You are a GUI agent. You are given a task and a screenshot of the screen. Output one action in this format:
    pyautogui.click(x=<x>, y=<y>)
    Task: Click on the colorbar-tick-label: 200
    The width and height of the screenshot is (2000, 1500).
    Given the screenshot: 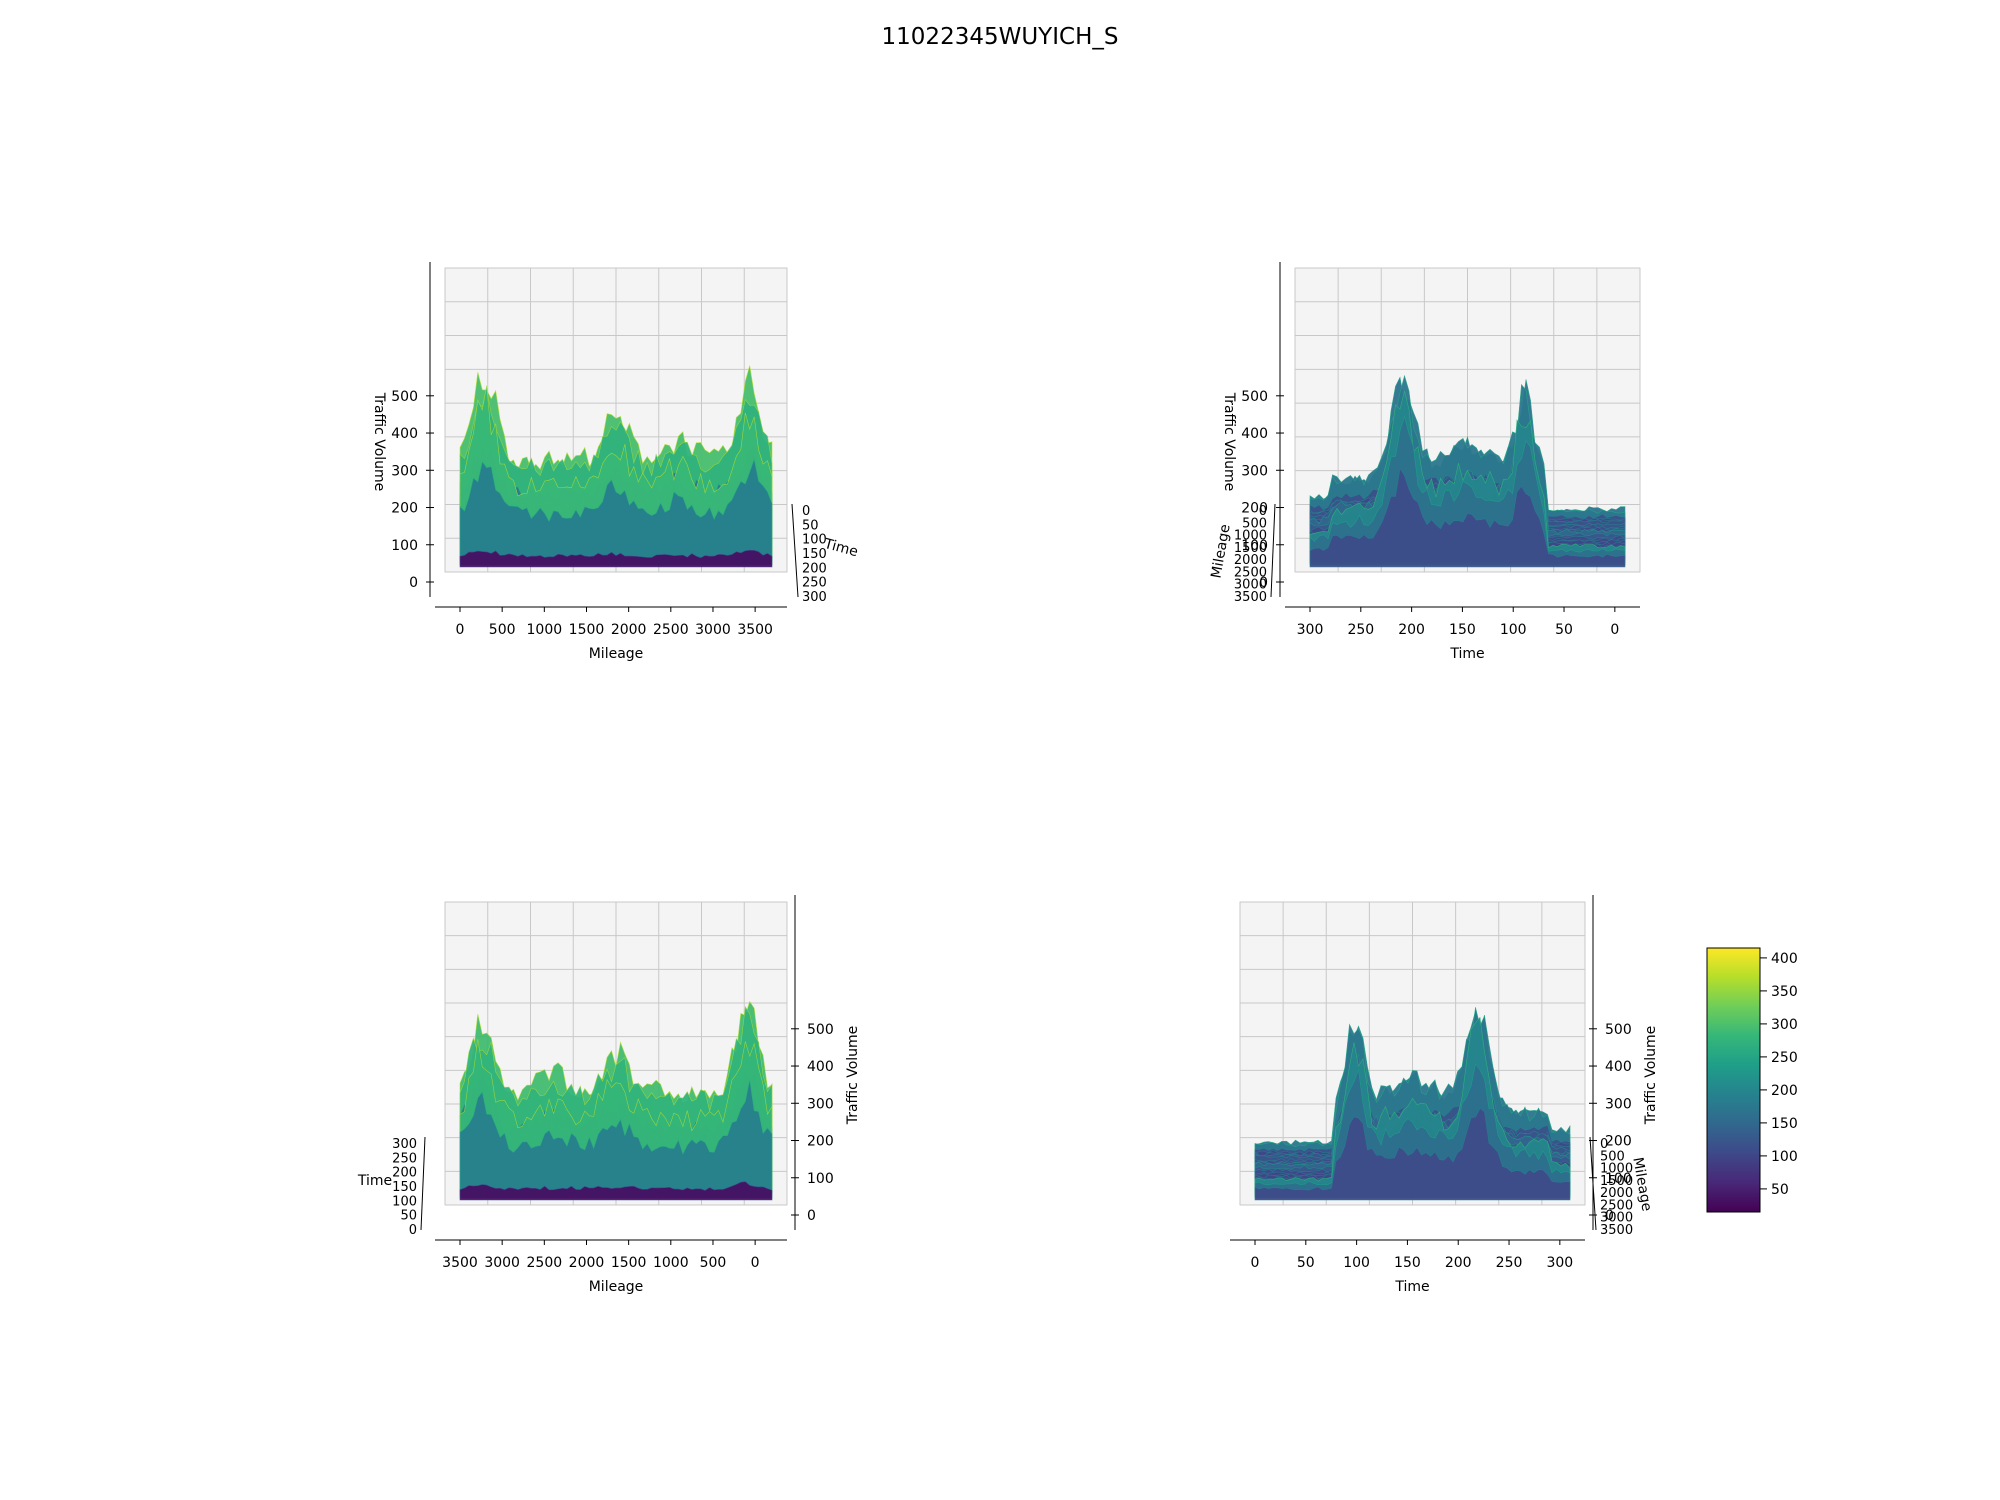 What is the action you would take?
    pyautogui.click(x=1784, y=1091)
    